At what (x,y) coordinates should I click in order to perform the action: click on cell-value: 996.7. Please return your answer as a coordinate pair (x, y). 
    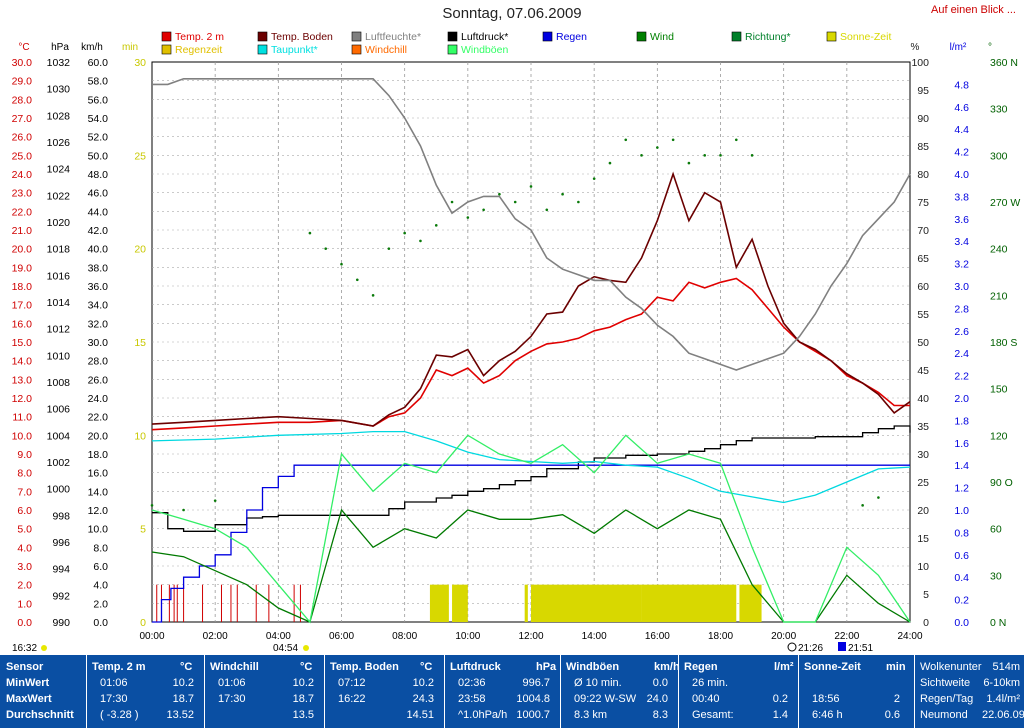
    Looking at the image, I should click on (536, 683).